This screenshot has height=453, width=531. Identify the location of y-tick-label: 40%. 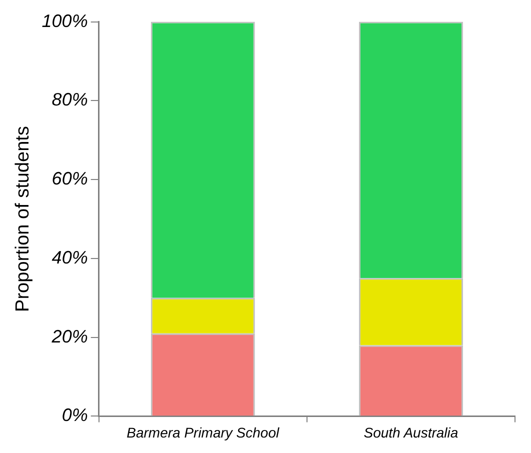
(70, 257).